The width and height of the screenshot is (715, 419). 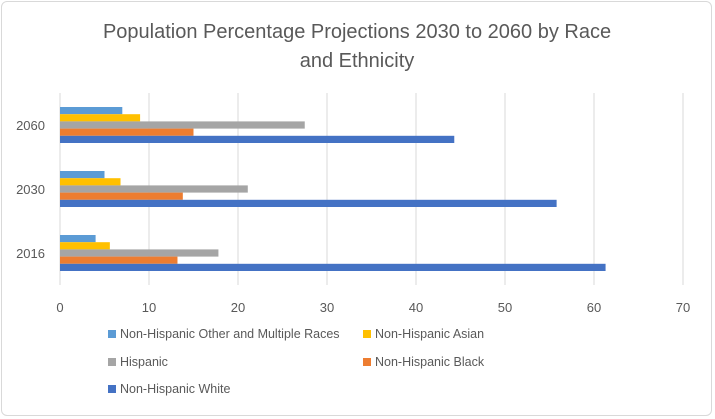 I want to click on bar-non-hispanic-white-2030, so click(x=308, y=203).